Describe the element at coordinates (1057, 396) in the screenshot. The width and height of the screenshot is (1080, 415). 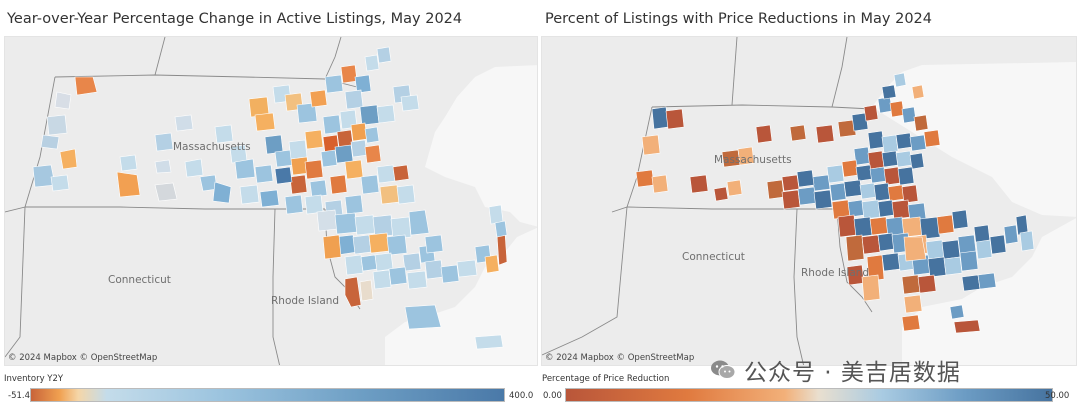
I see `legend-max-value: 50.00` at that location.